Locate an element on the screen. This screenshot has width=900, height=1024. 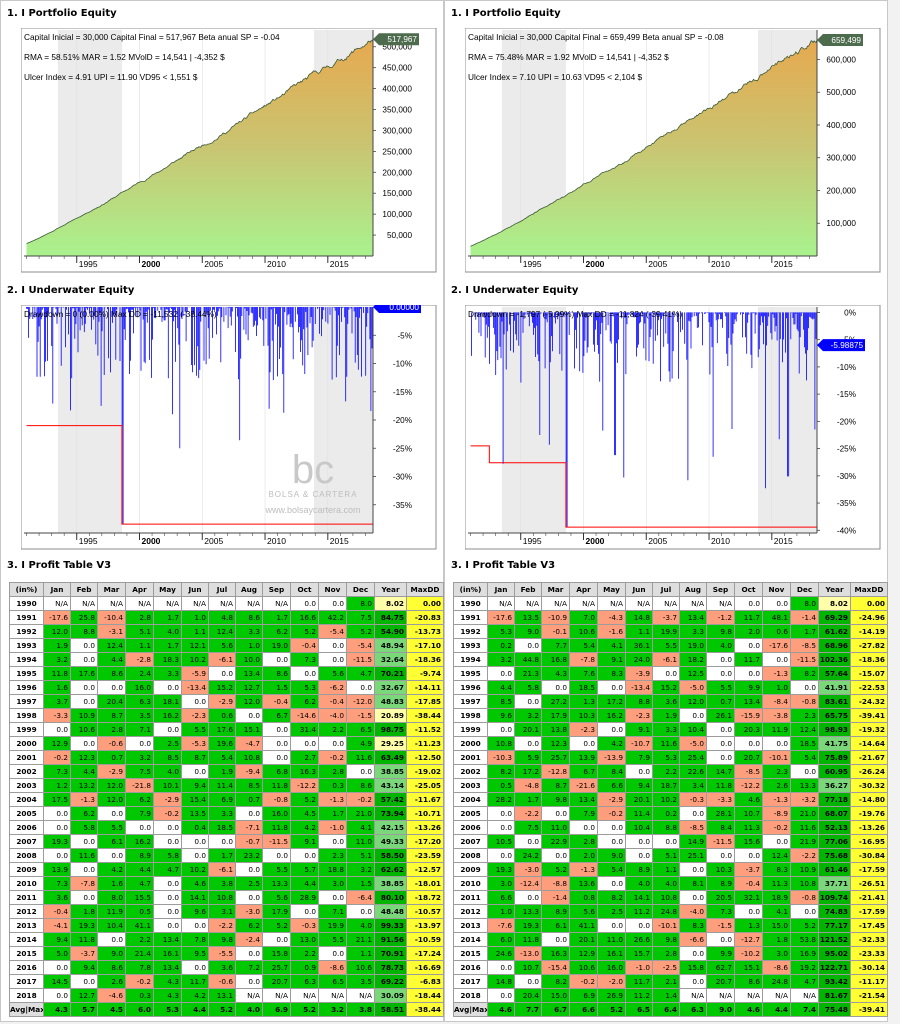
month-cell: 13.4 is located at coordinates (167, 939).